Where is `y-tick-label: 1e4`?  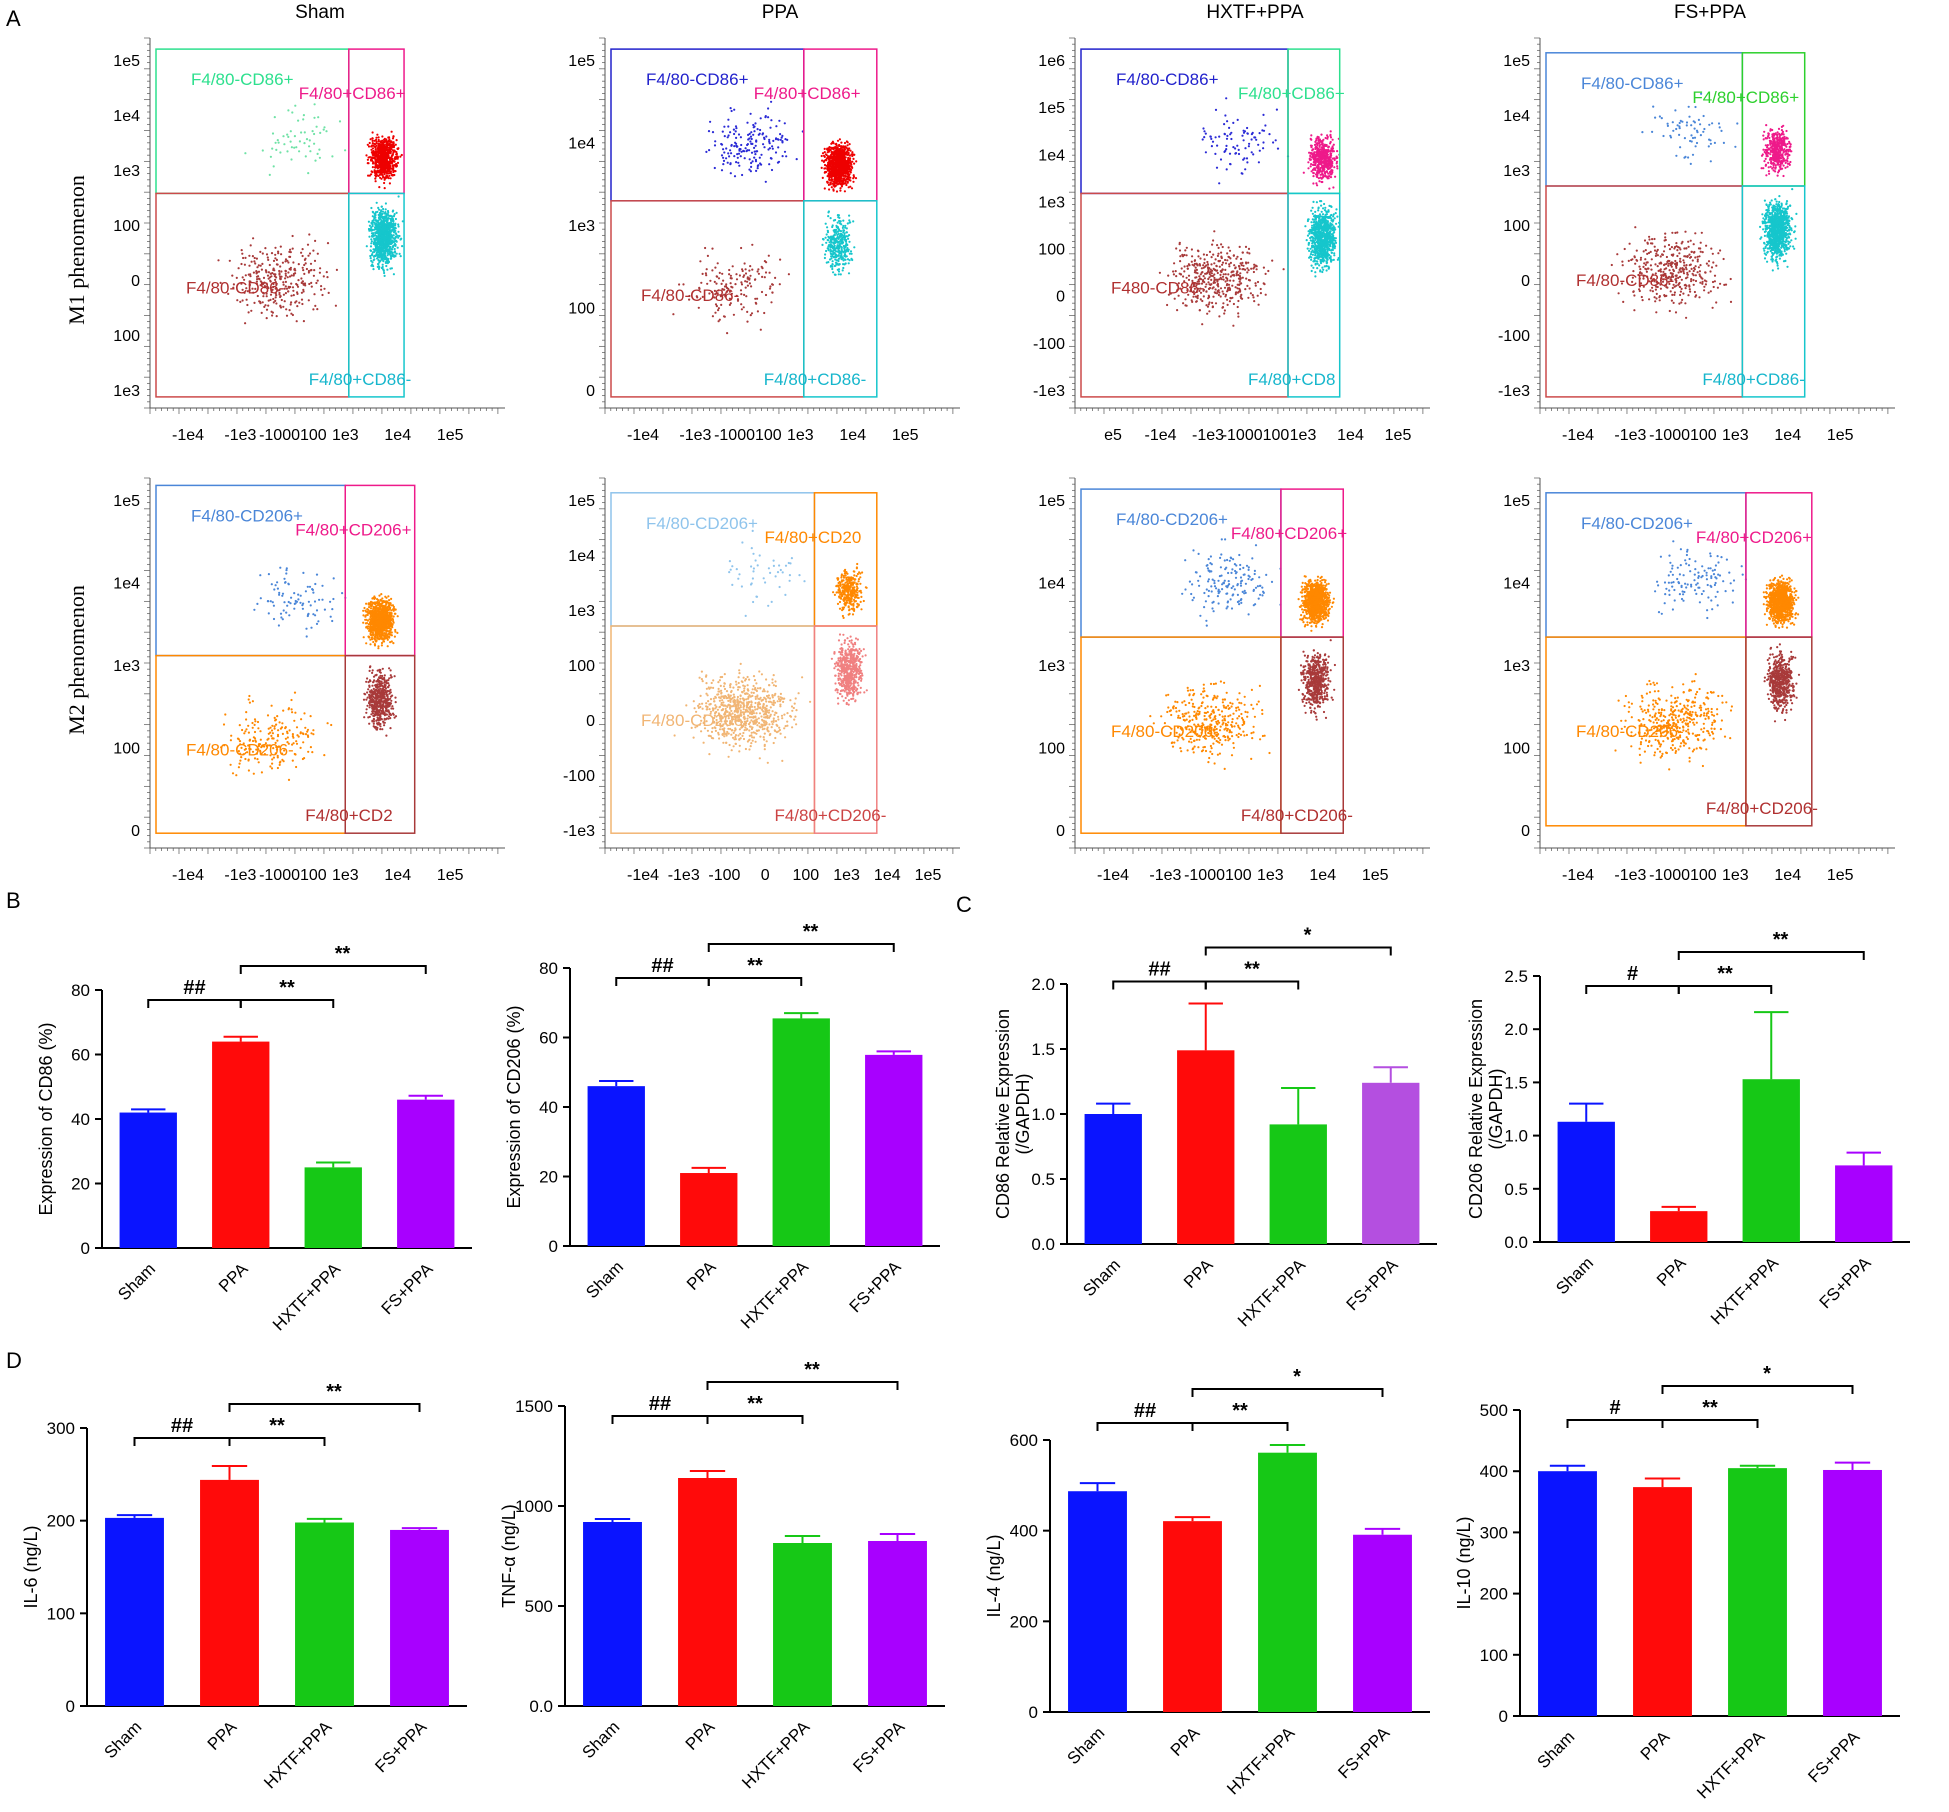
y-tick-label: 1e4 is located at coordinates (1051, 155).